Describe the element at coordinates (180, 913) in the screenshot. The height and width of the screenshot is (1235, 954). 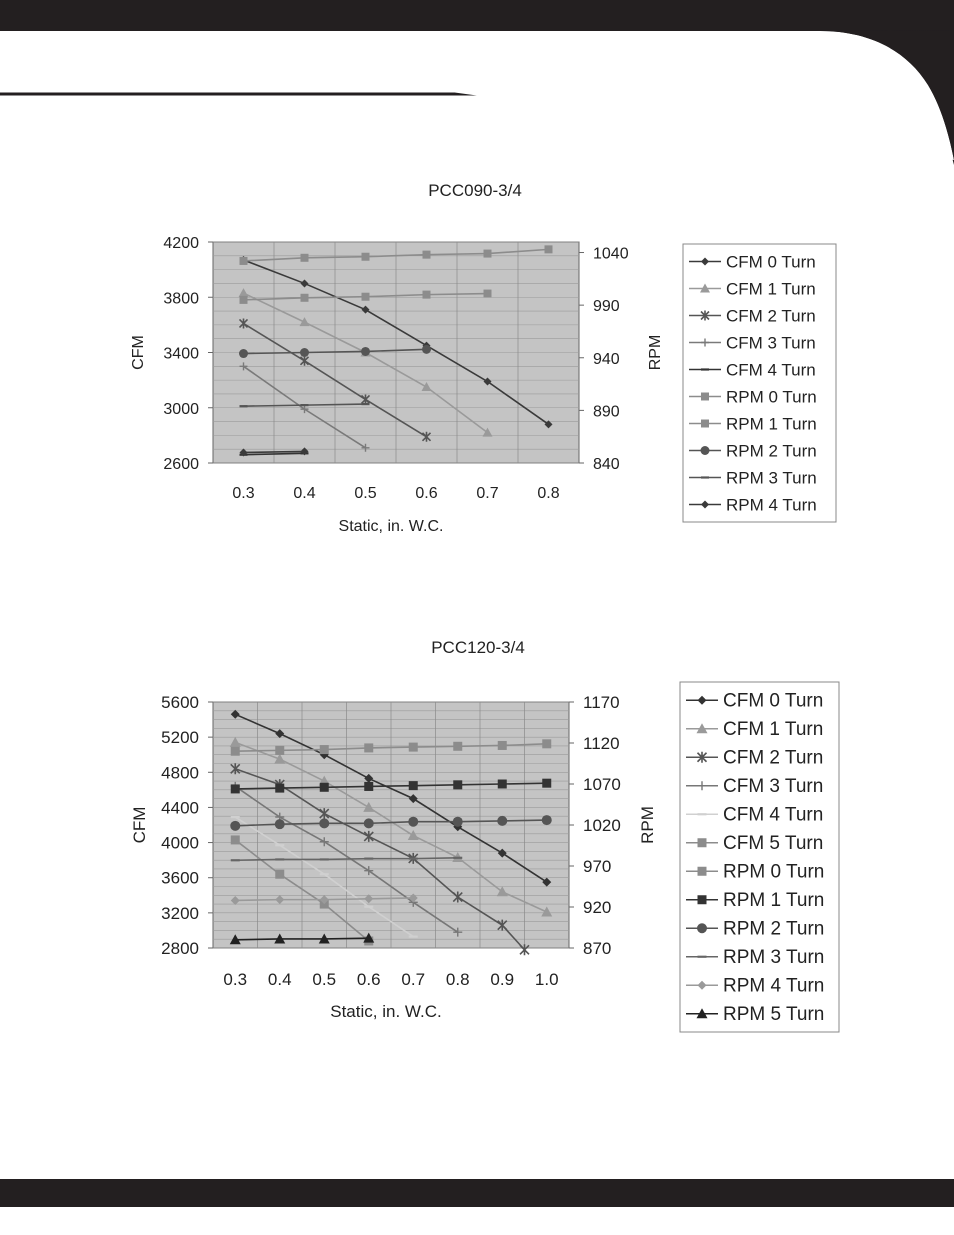
I see `y-tick-label: 3200` at that location.